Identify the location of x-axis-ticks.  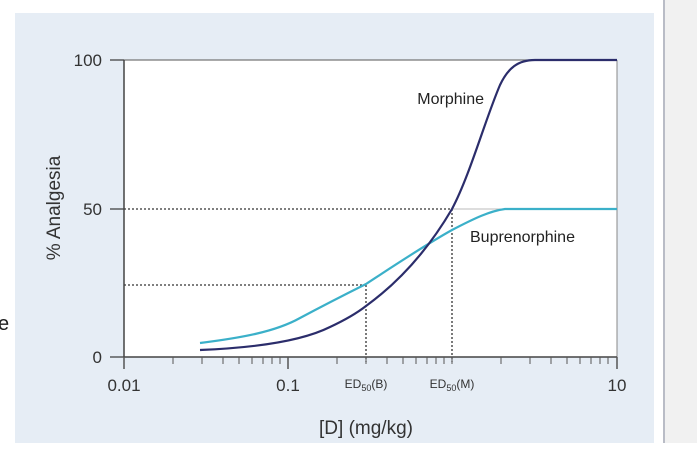
(370, 363).